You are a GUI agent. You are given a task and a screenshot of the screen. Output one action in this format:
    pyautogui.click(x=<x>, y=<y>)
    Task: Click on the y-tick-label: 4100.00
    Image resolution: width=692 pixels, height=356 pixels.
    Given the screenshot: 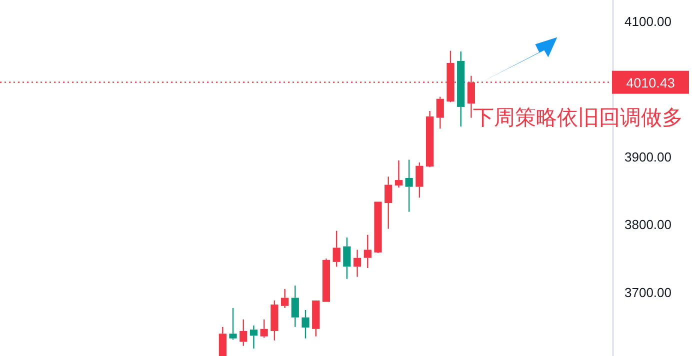 What is the action you would take?
    pyautogui.click(x=648, y=22)
    